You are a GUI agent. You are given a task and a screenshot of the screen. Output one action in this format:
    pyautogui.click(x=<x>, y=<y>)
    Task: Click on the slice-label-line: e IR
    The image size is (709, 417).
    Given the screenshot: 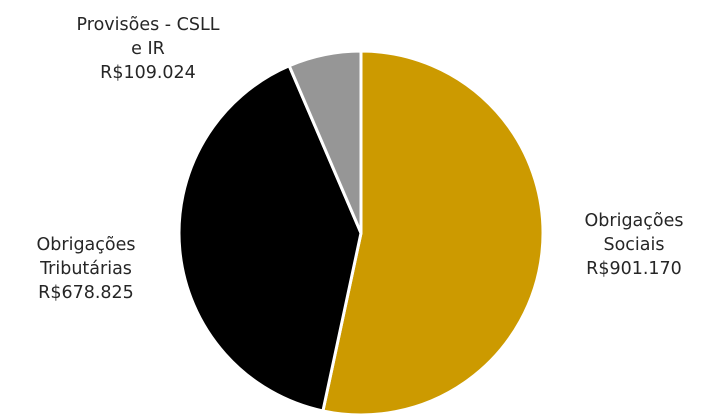 What is the action you would take?
    pyautogui.click(x=148, y=49)
    